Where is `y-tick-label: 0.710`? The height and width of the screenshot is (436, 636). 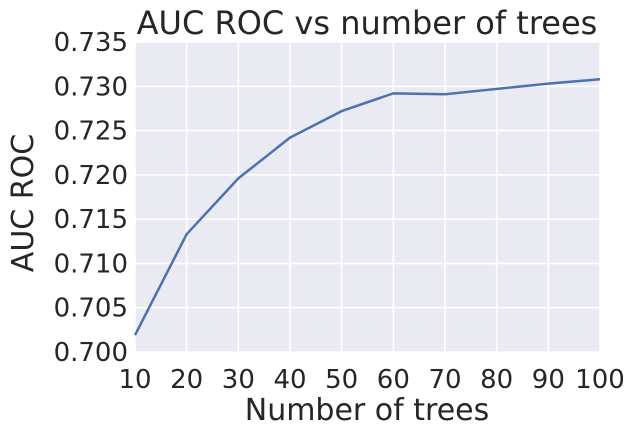 y-tick-label: 0.710 is located at coordinates (91, 264).